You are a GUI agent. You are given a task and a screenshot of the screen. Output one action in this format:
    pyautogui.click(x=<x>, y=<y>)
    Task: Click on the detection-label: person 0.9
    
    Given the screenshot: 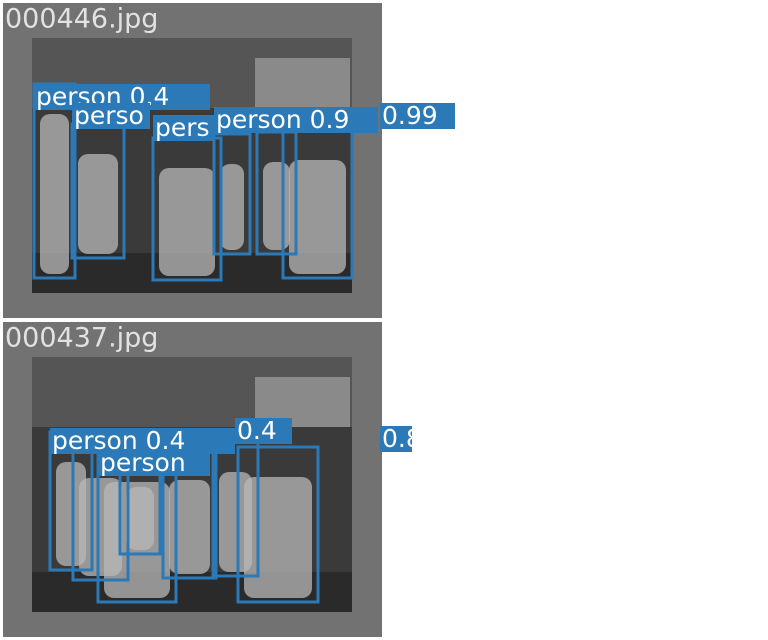 What is the action you would take?
    pyautogui.click(x=282, y=119)
    